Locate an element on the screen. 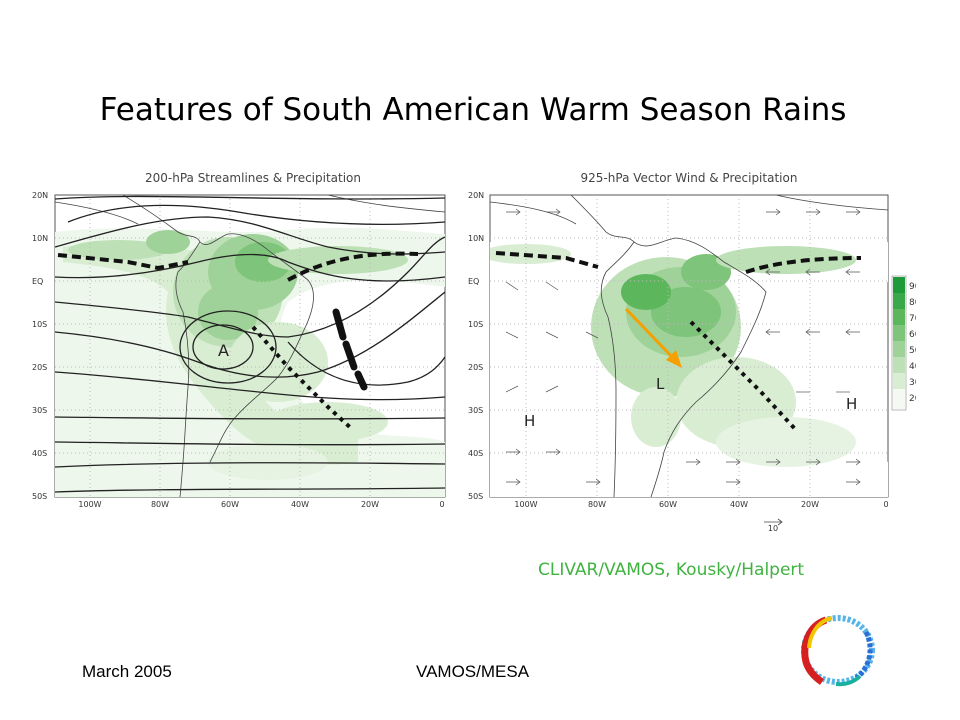 This screenshot has width=960, height=720. credit-line: CLIVAR/VAMOS, Kousky/Halpert is located at coordinates (671, 570).